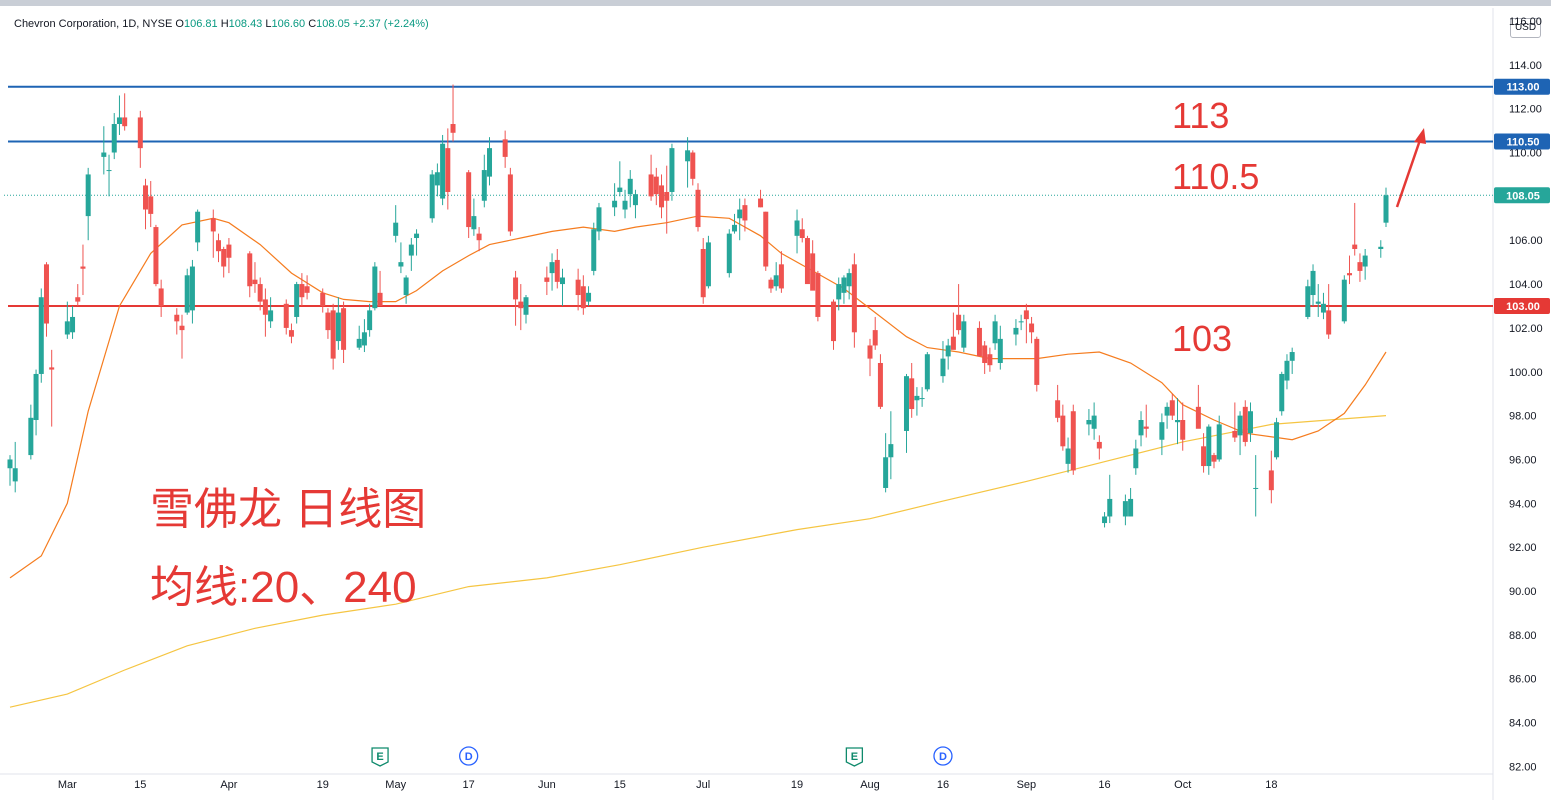 This screenshot has width=1551, height=800. I want to click on time-tick-label: Mar, so click(67, 785).